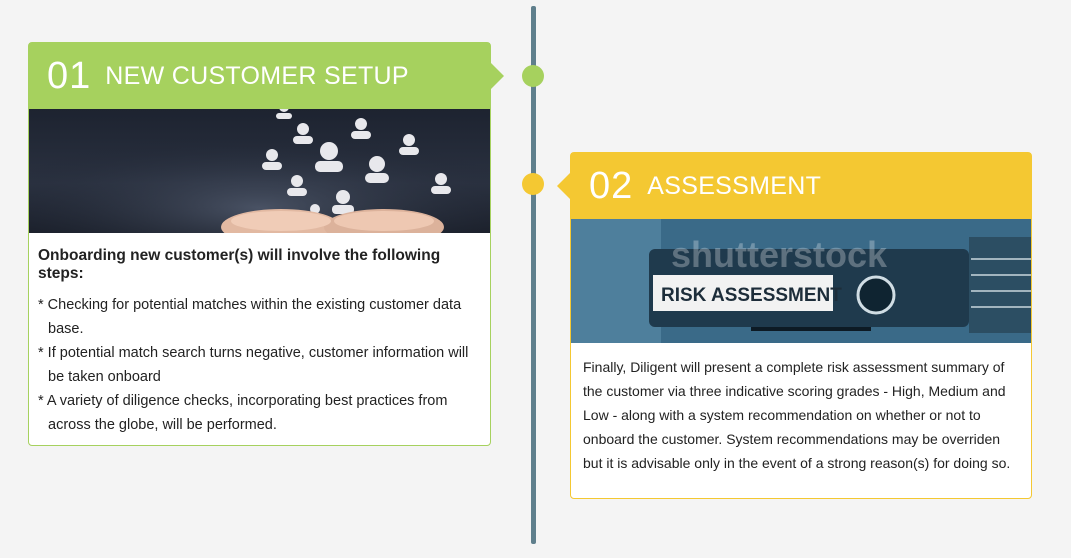 This screenshot has height=558, width=1071. What do you see at coordinates (69, 75) in the screenshot?
I see `step-number: 01` at bounding box center [69, 75].